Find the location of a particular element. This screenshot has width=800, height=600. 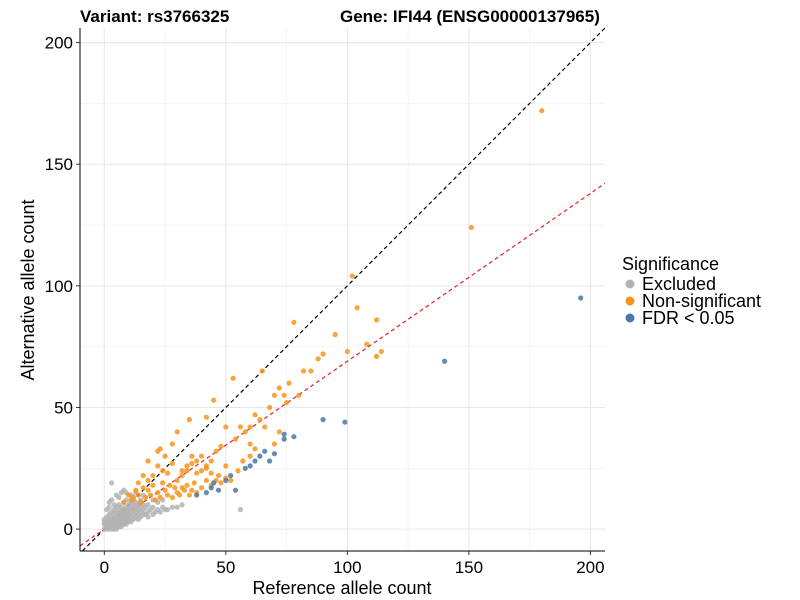

chart-title-variant: Variant: rs3766325 is located at coordinates (154, 16).